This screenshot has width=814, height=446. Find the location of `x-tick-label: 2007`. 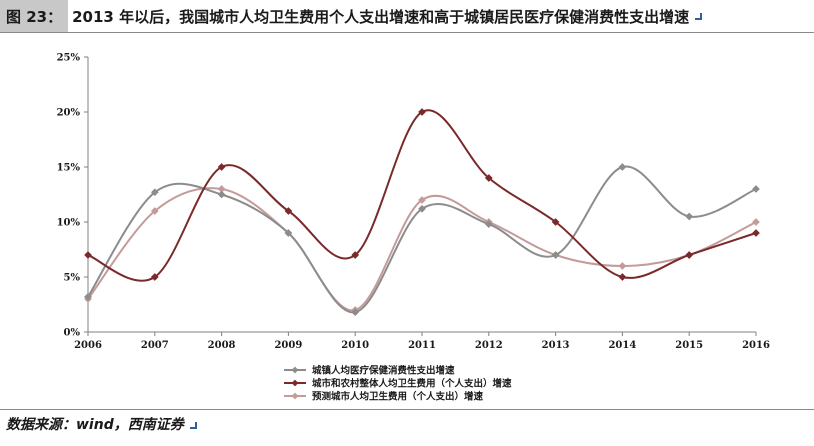

x-tick-label: 2007 is located at coordinates (155, 345).